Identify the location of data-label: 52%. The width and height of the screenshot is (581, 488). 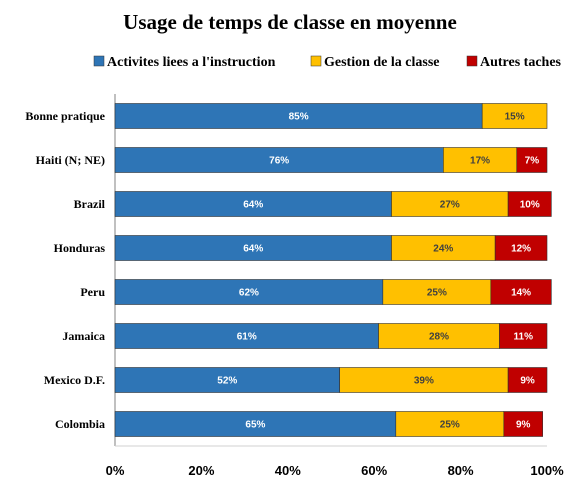
(227, 381).